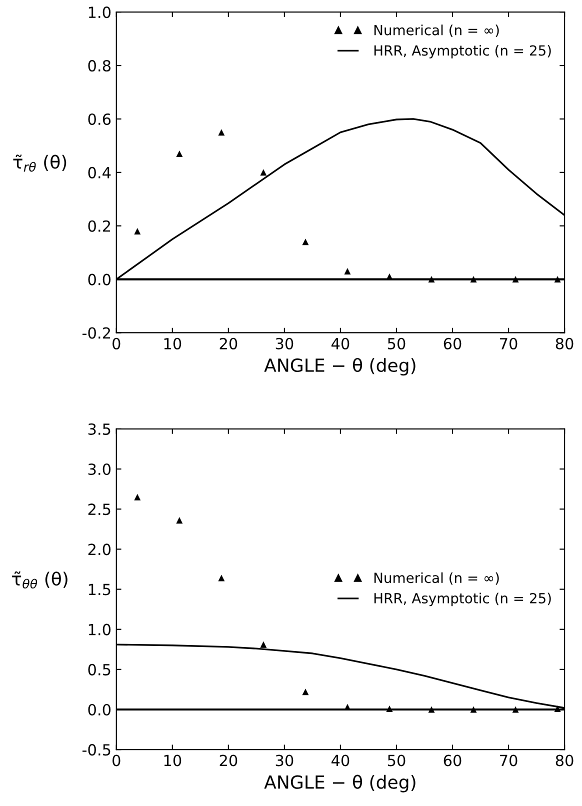 The image size is (582, 806). Describe the element at coordinates (99, 119) in the screenshot. I see `y-tick-label: 0.6` at that location.